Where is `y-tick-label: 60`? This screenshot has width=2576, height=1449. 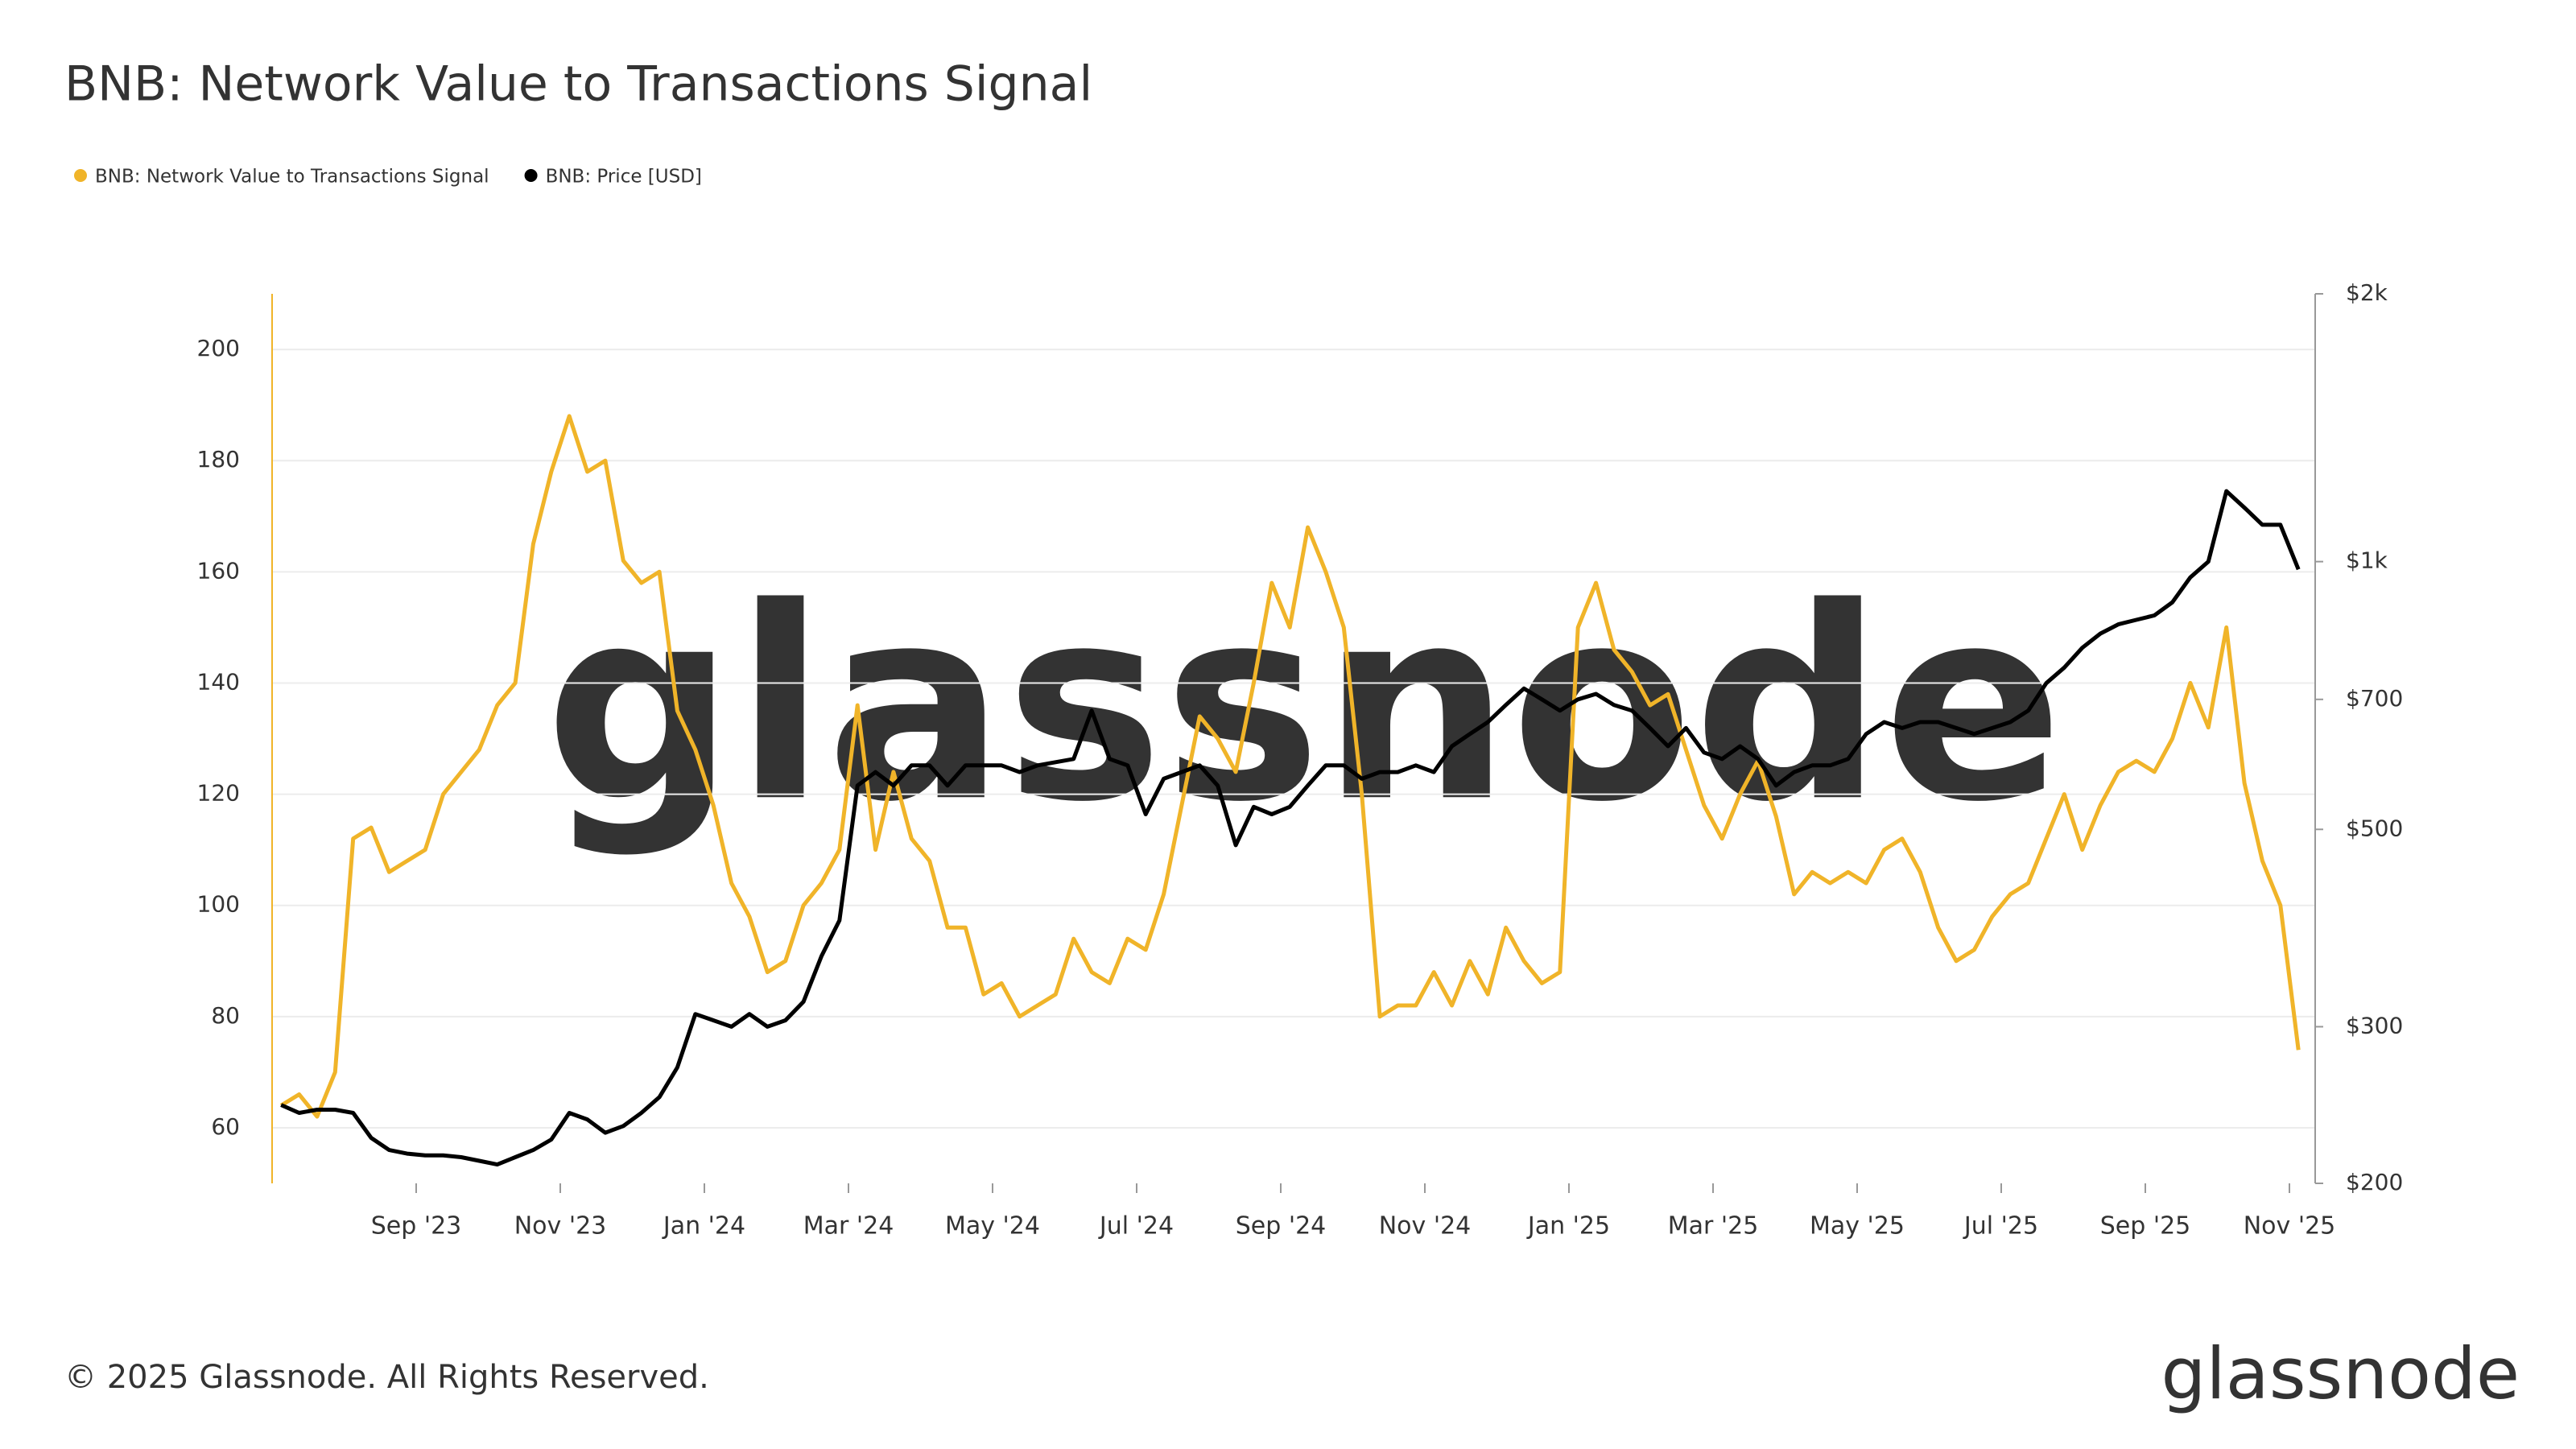
y-tick-label: 60 is located at coordinates (225, 1126).